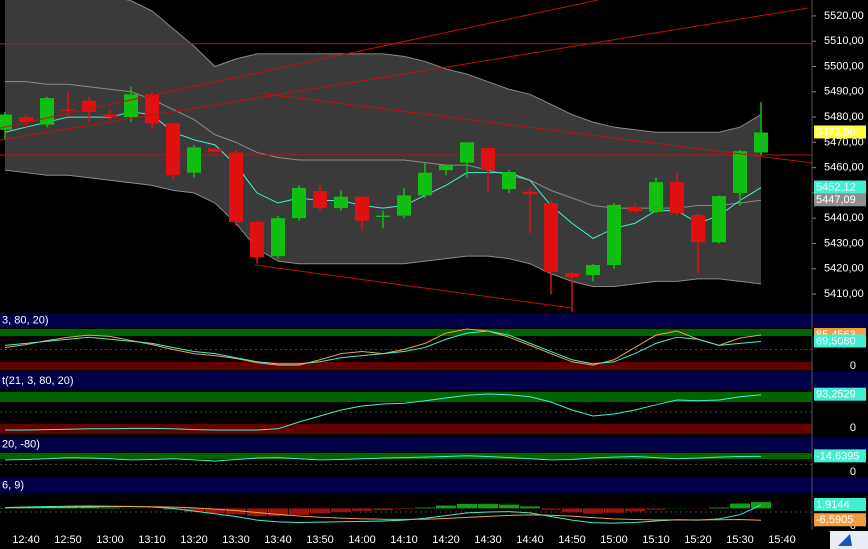  What do you see at coordinates (844, 218) in the screenshot?
I see `y-tick-label: 5440,00` at bounding box center [844, 218].